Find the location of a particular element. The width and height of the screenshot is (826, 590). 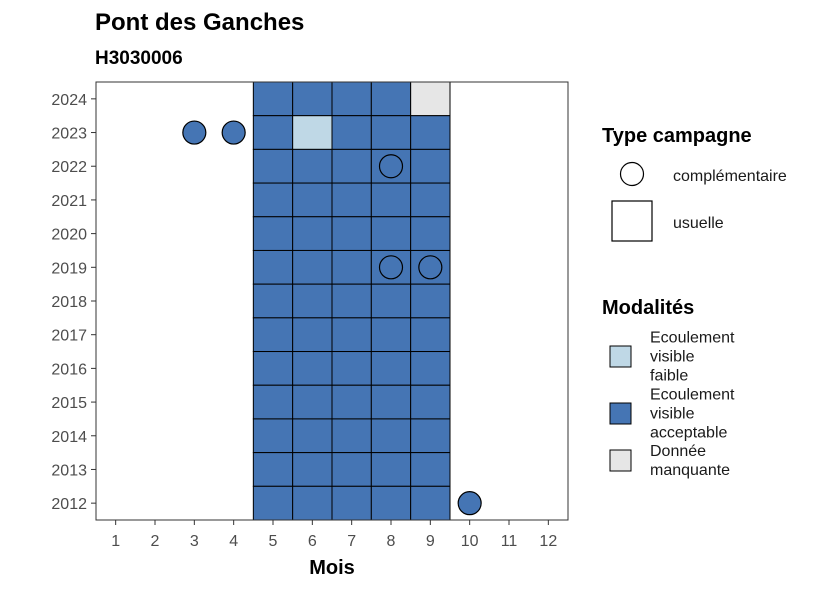

y-tick-label-2023: 2023 is located at coordinates (69, 134).